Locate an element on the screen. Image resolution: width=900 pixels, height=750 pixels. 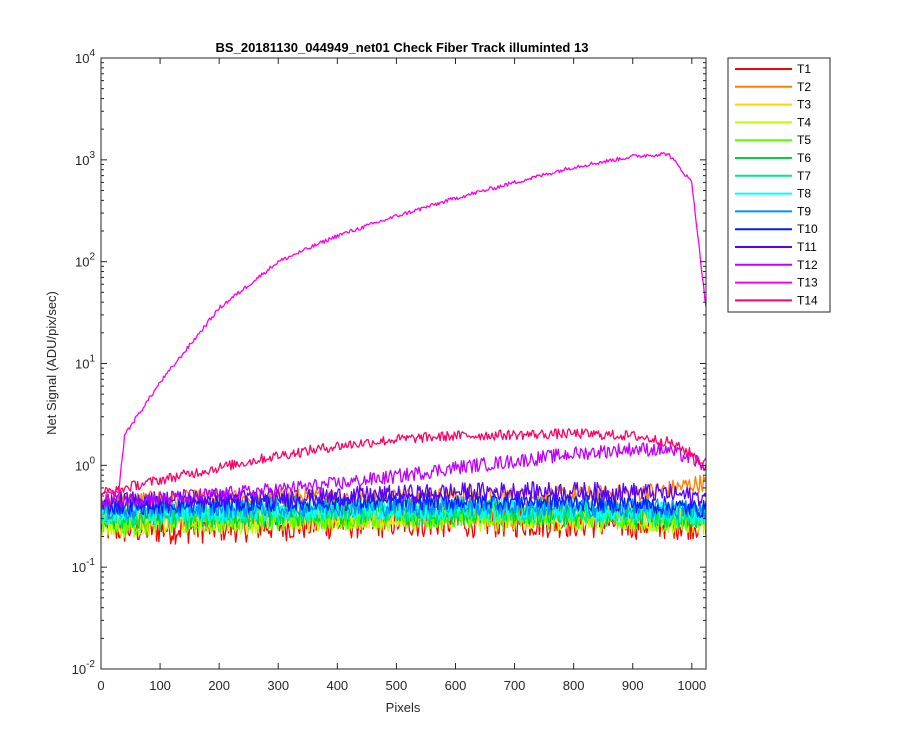
y-axis-label: Net Signal (ADU/pix/sec) is located at coordinates (51, 363).